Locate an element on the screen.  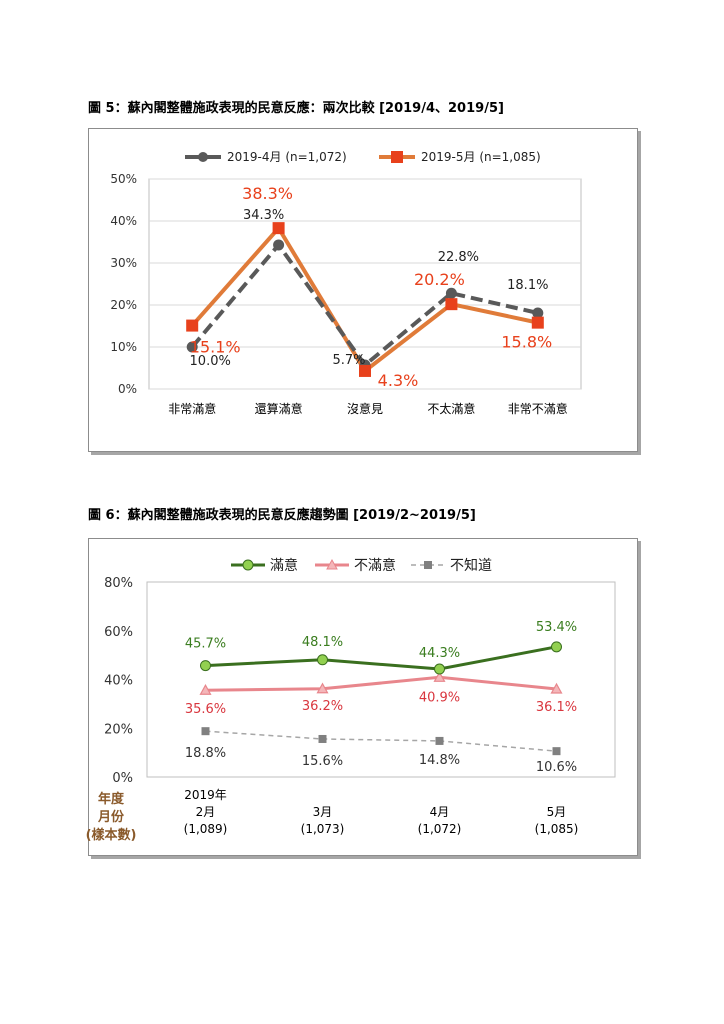
data-label-2019-4: 18.1% is located at coordinates (527, 285).